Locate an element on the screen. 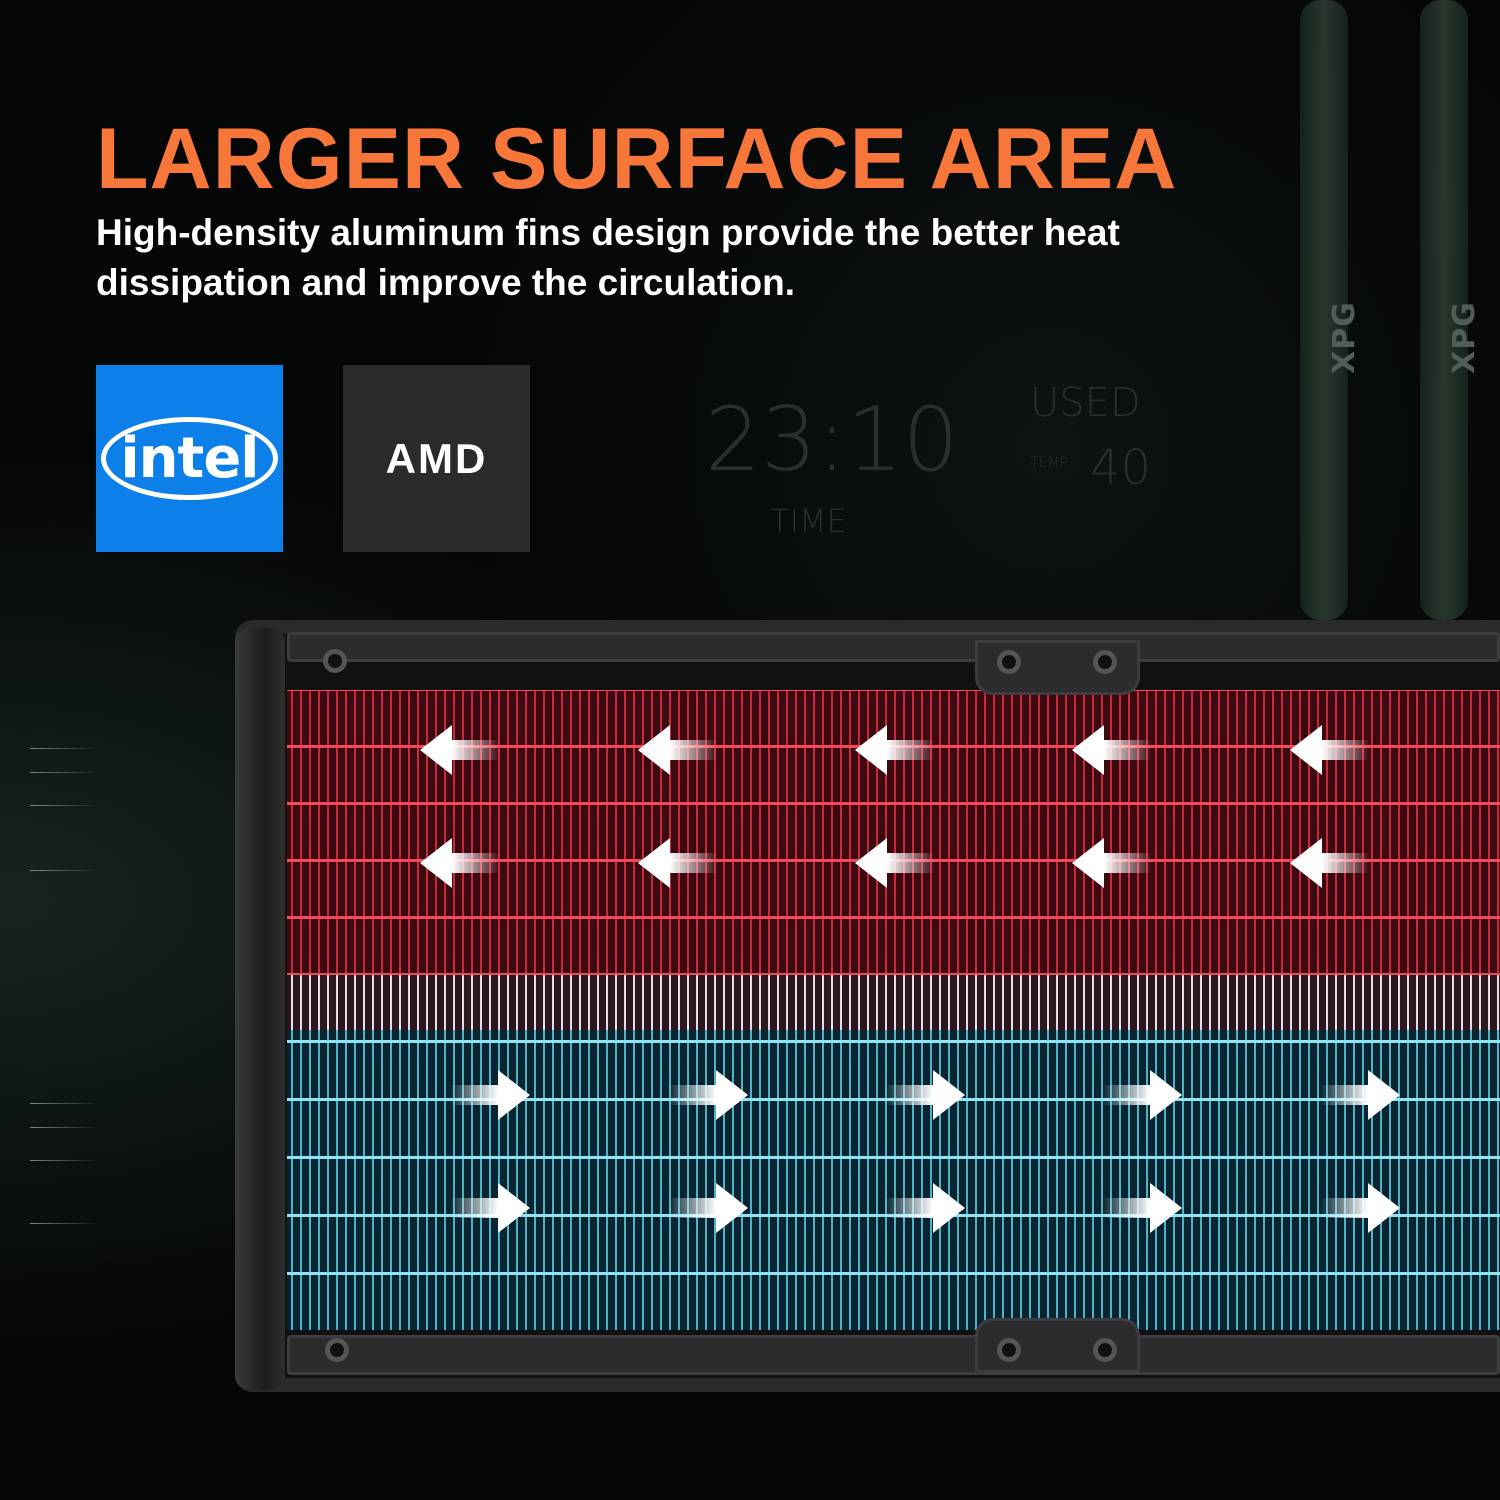  display-temp-value: 40 is located at coordinates (1121, 468).